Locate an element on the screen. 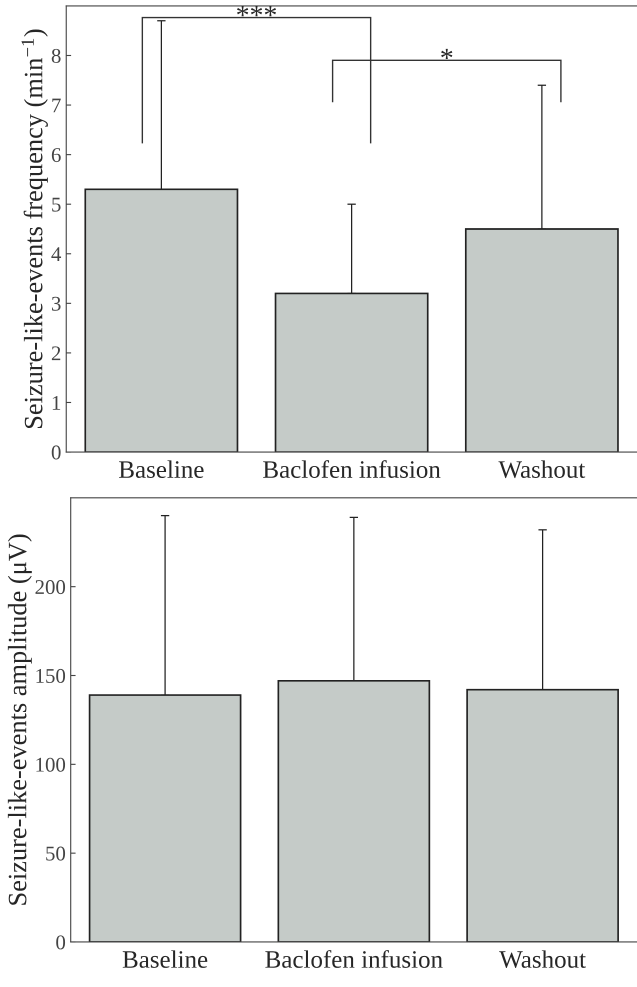  y-axis-title: Seizure-like-events frequency (min$^{−1}$) is located at coordinates (35, 228).